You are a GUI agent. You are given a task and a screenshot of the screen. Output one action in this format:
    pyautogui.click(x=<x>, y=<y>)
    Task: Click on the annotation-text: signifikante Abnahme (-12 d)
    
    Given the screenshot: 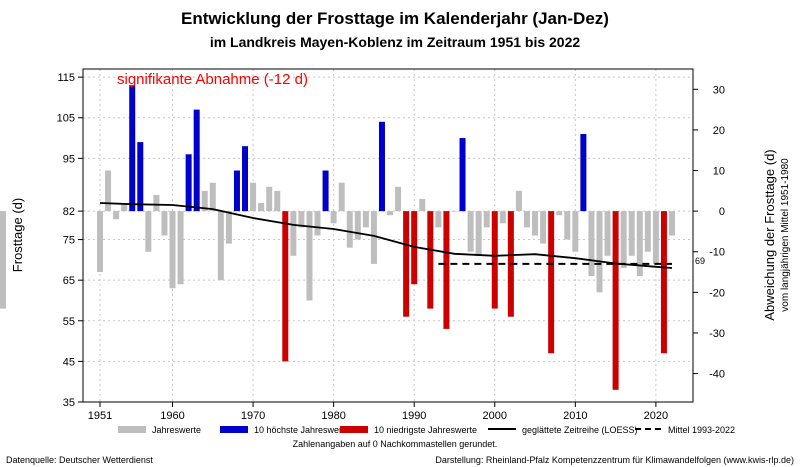 What is the action you would take?
    pyautogui.click(x=212, y=79)
    